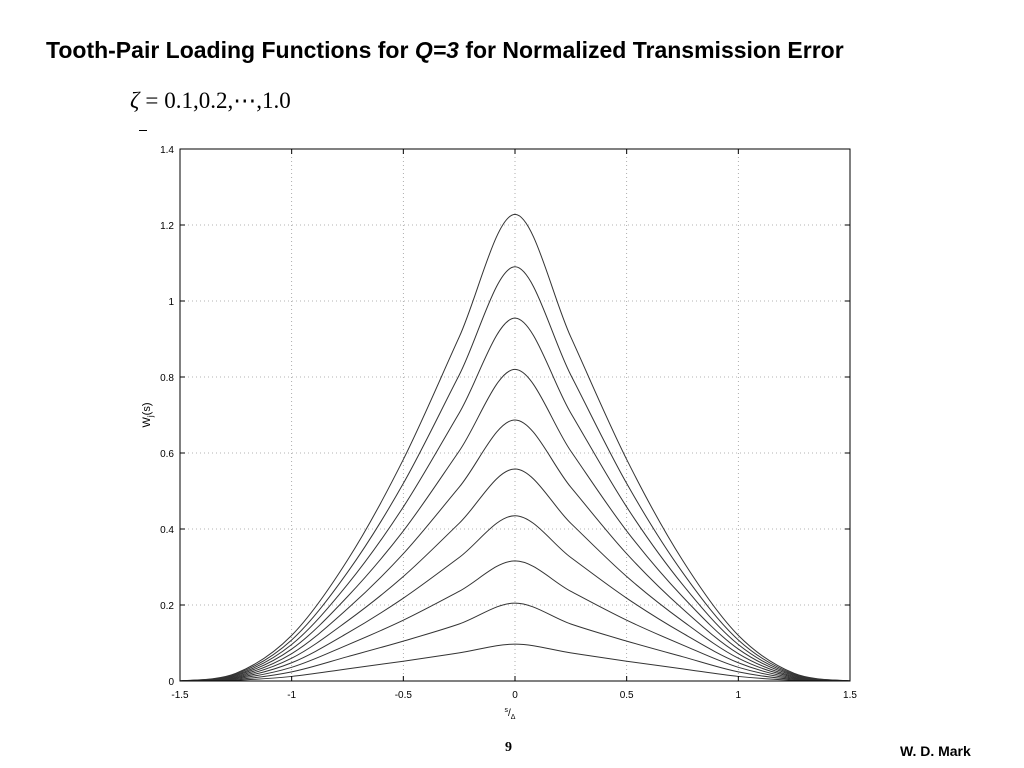 The image size is (1024, 768). I want to click on zeta-equals: =, so click(152, 100).